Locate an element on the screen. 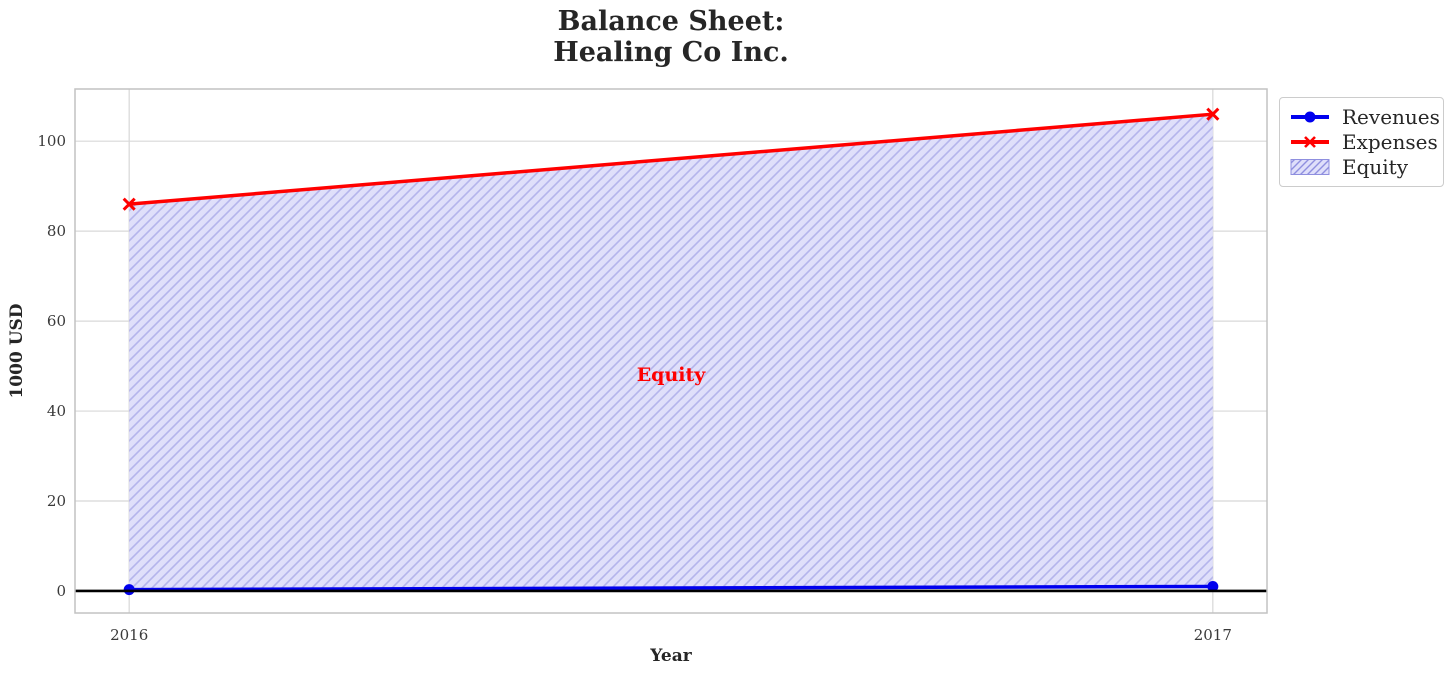 The width and height of the screenshot is (1452, 676). expenses-line-sample is located at coordinates (1310, 142).